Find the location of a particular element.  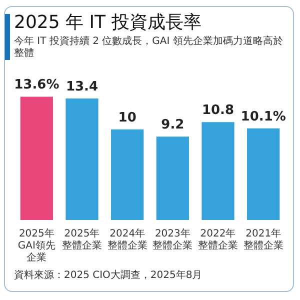

source-note: 資料來源：2025 CIO大調查，2025年8月 is located at coordinates (108, 275).